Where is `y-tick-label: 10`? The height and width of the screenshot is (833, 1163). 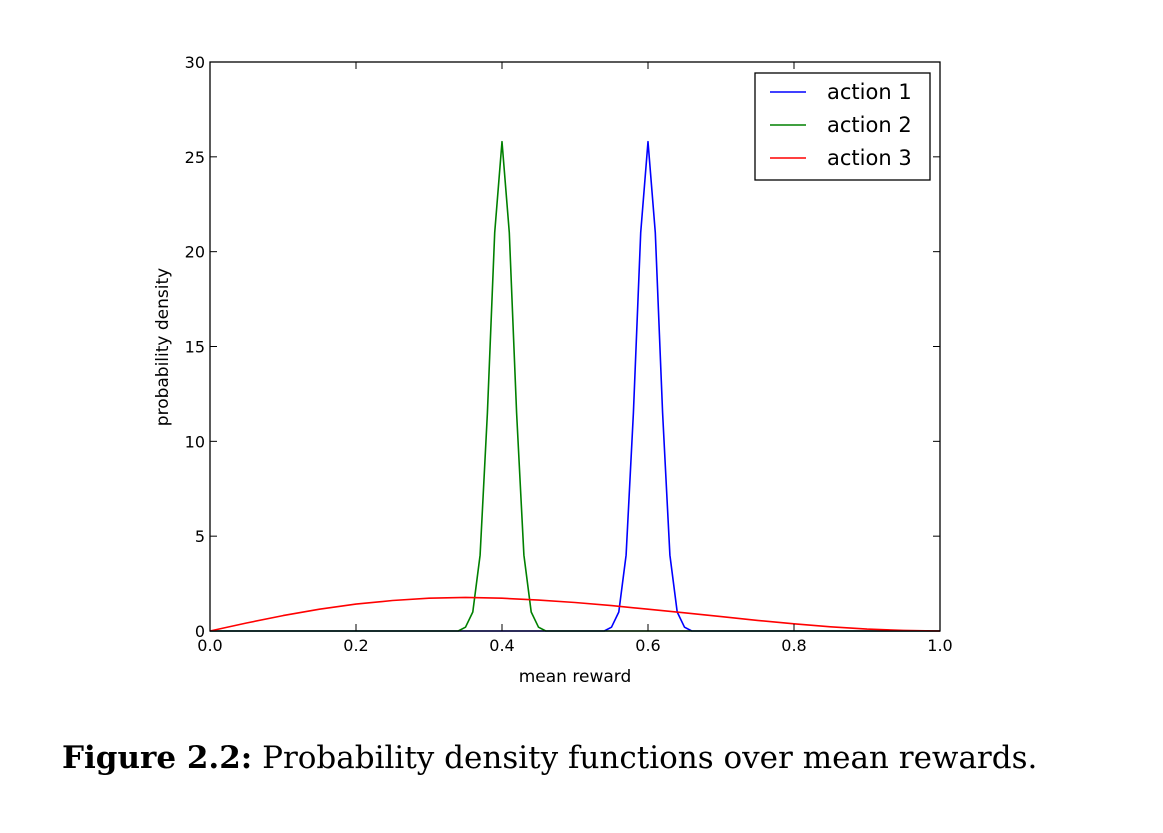 y-tick-label: 10 is located at coordinates (195, 441).